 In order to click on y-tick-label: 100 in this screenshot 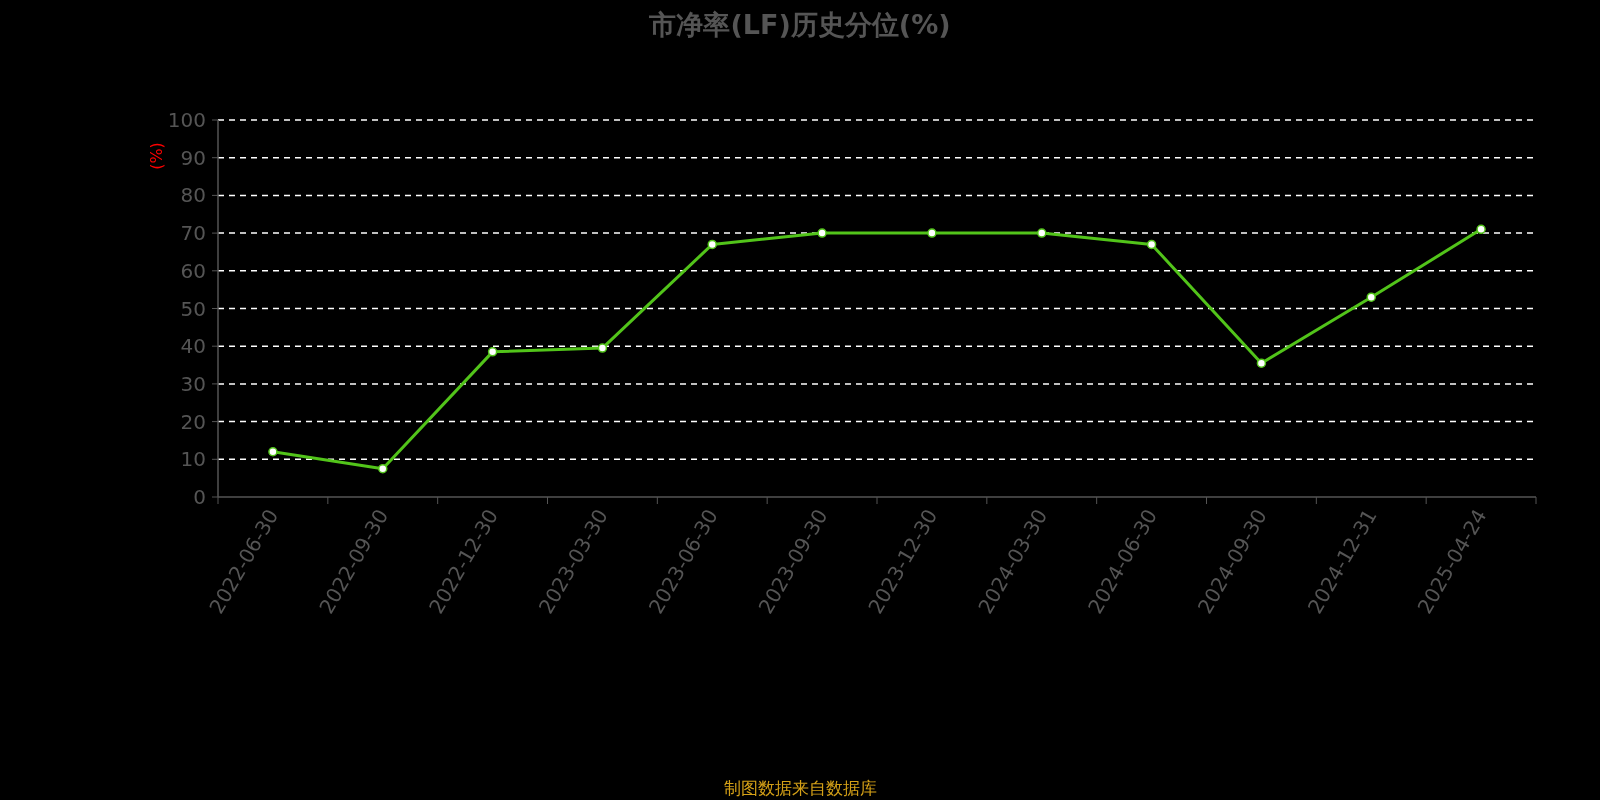, I will do `click(186, 120)`.